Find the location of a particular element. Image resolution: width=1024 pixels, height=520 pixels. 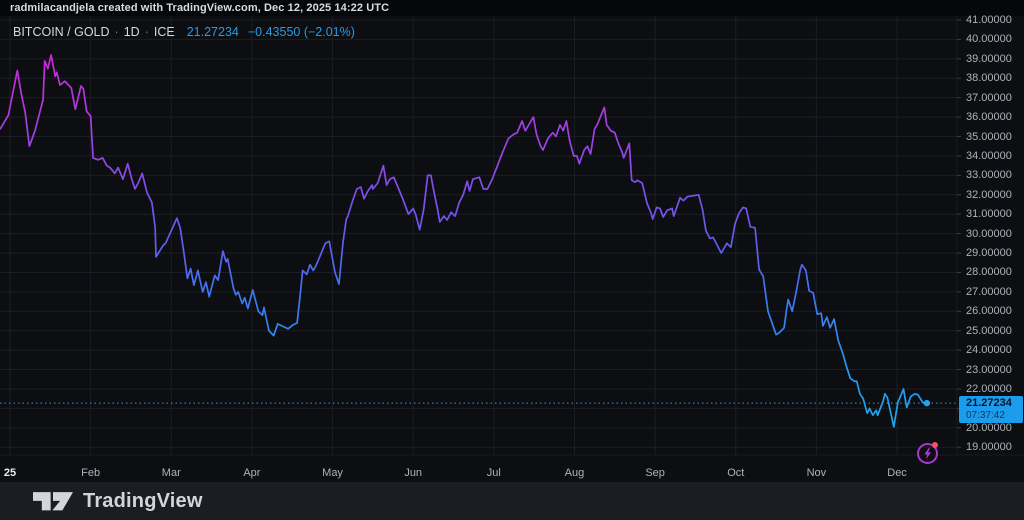

interval-label: 1D is located at coordinates (131, 32).